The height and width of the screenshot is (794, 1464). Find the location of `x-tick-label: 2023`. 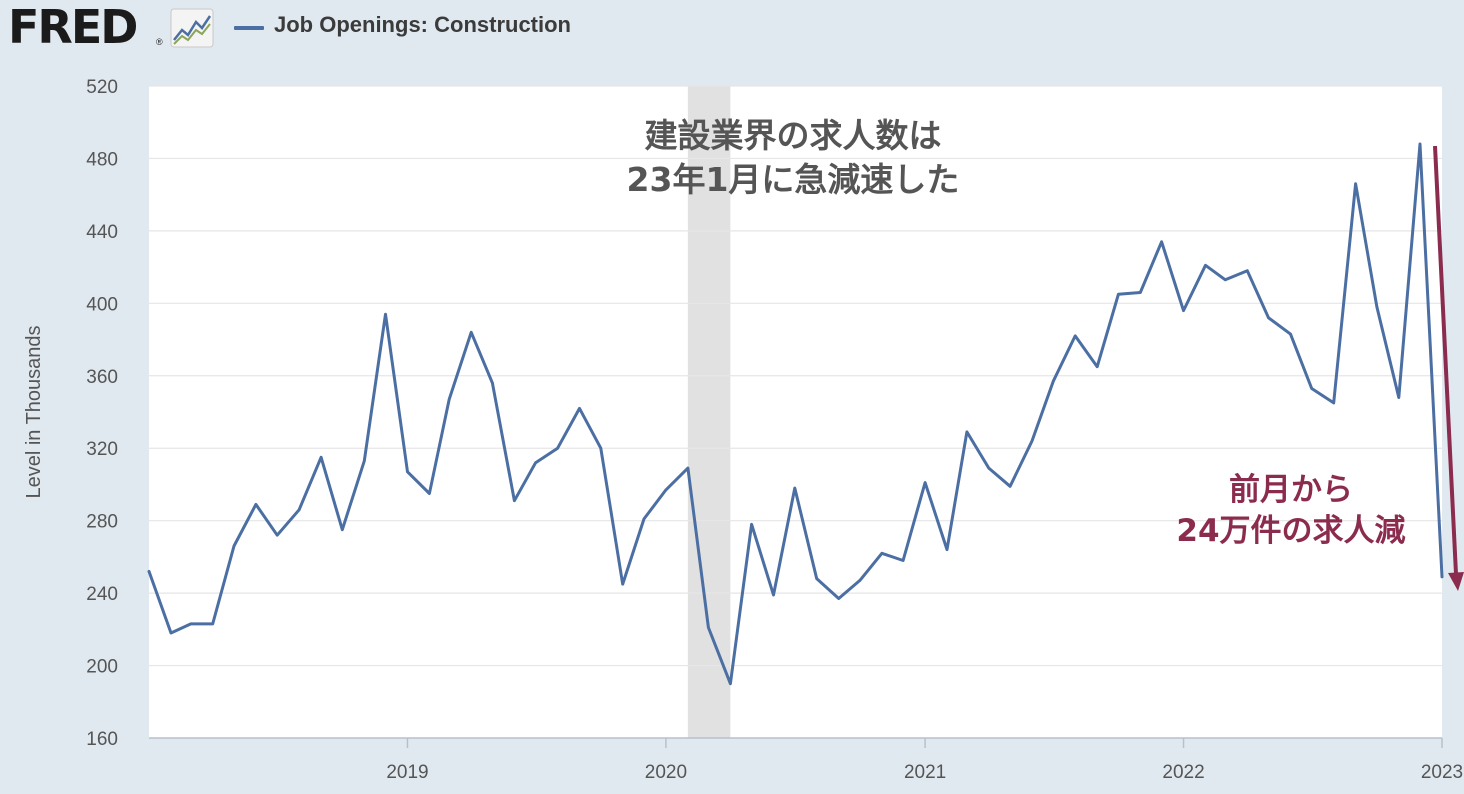

x-tick-label: 2023 is located at coordinates (1442, 772).